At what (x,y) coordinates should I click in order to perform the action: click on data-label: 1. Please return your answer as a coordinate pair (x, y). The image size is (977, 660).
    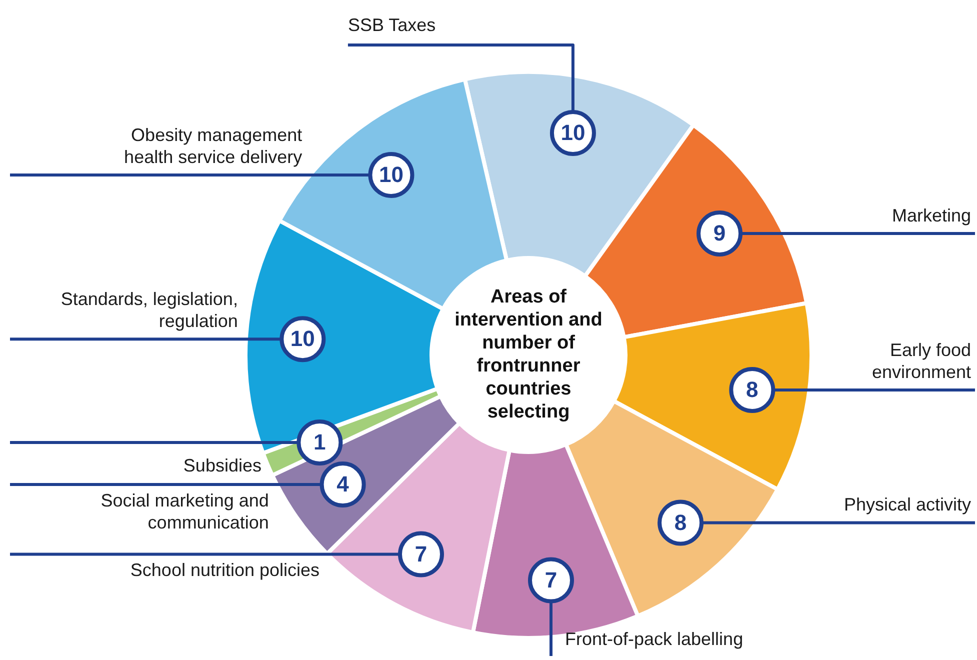
    Looking at the image, I should click on (320, 442).